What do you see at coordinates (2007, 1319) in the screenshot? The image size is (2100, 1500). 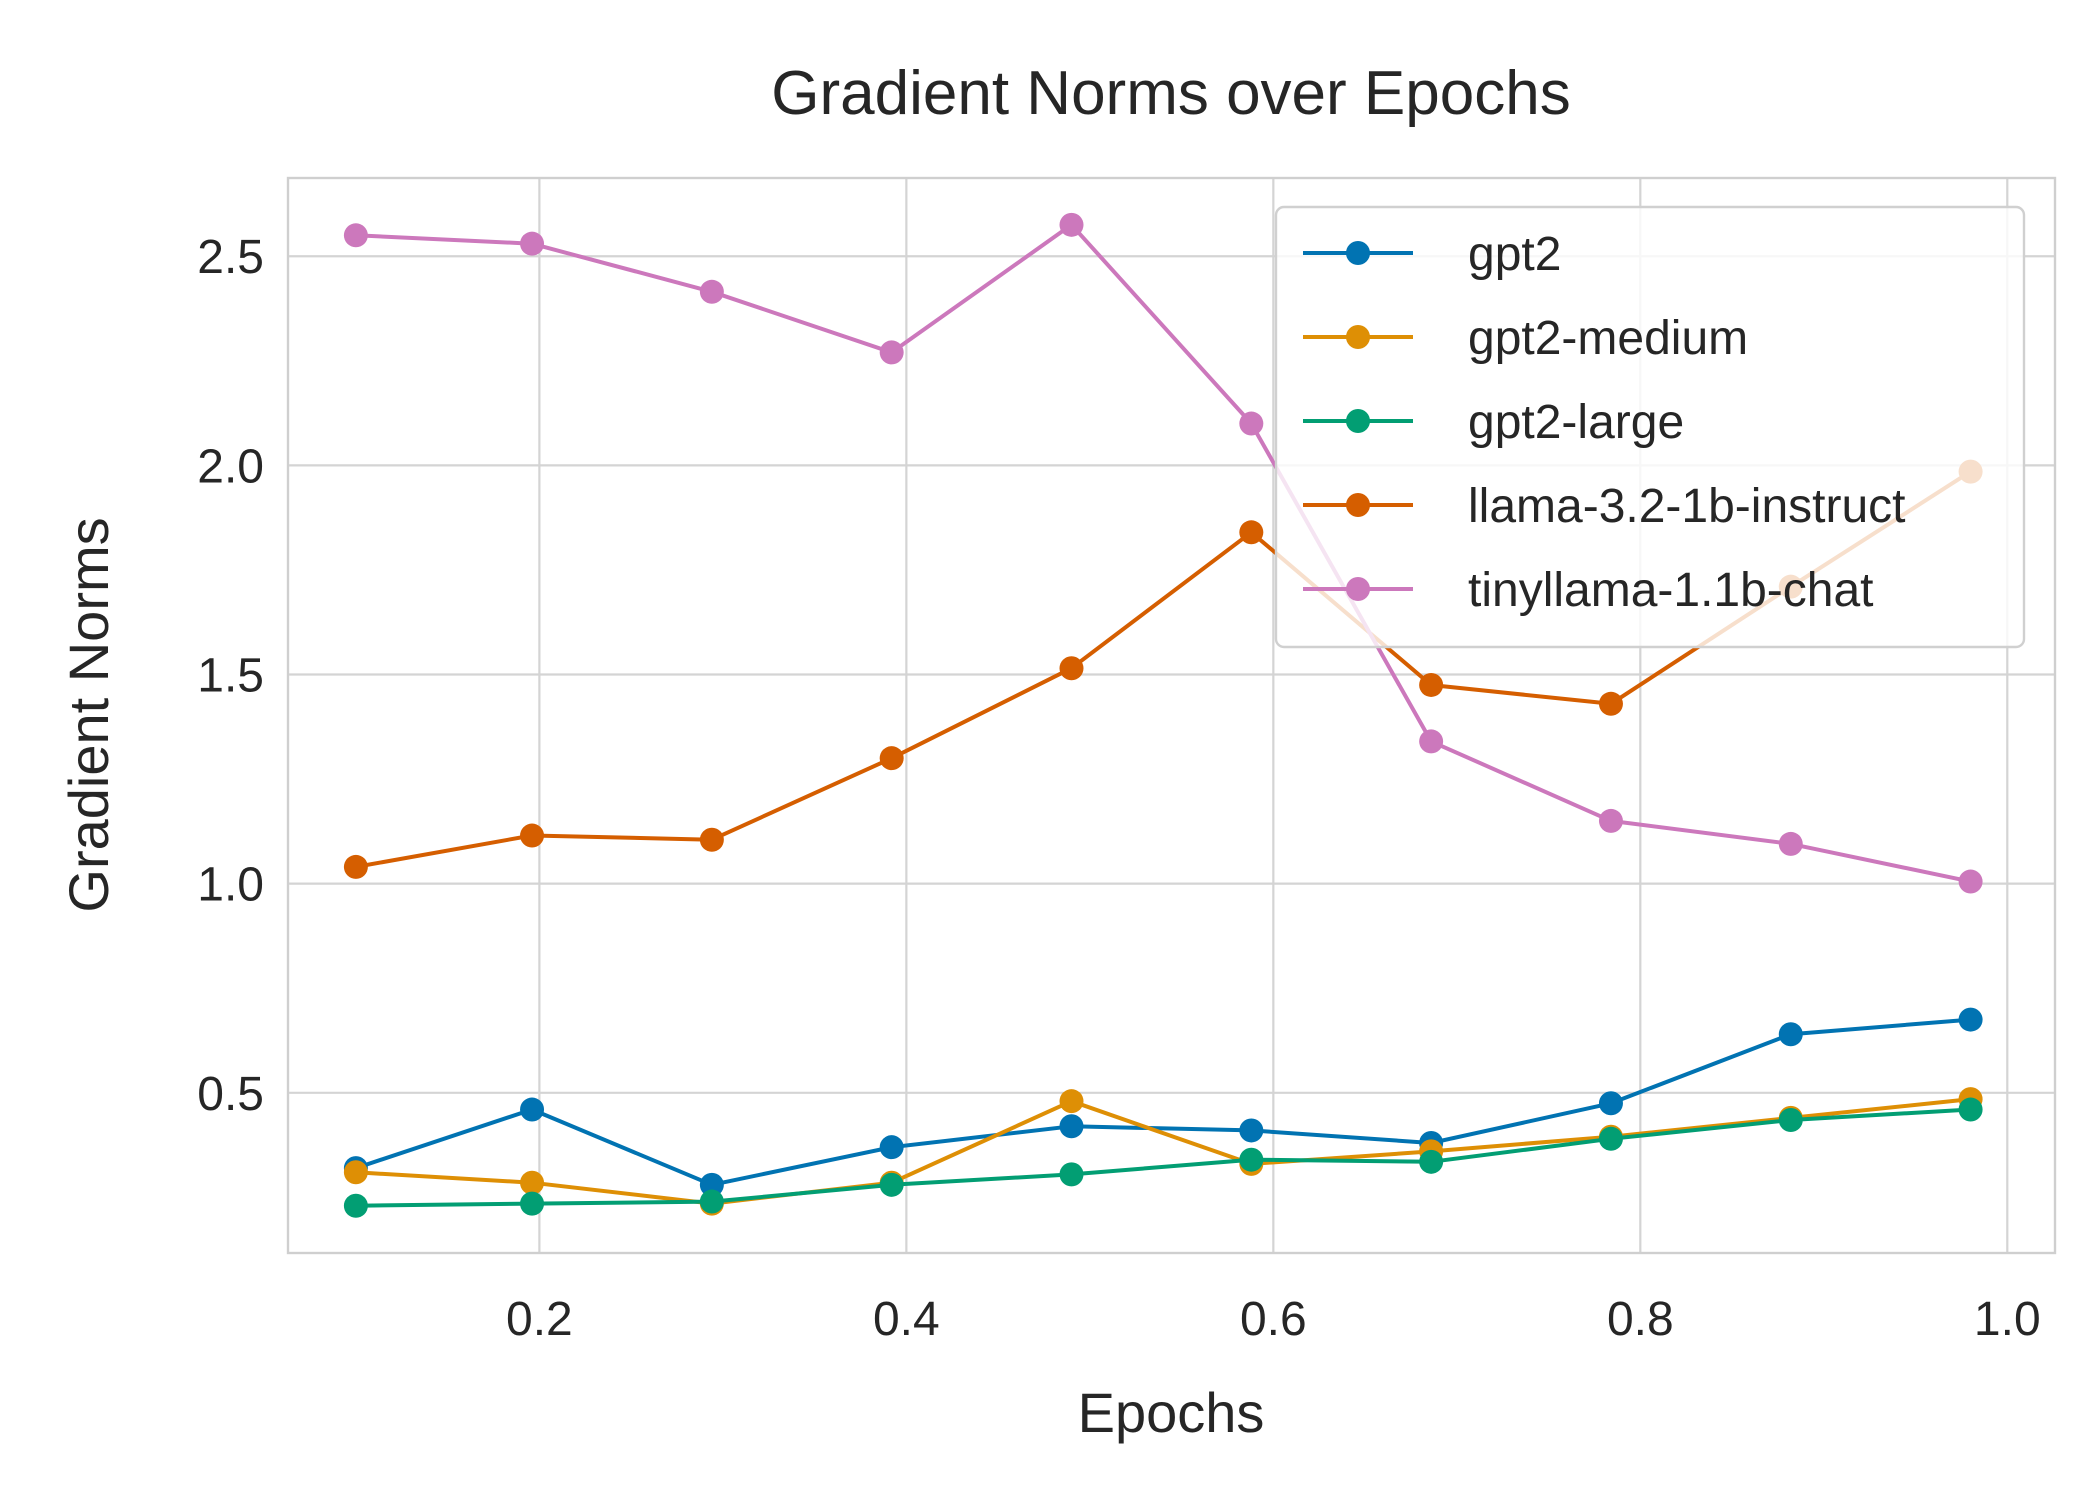 I see `x-tick-label: 1.0` at bounding box center [2007, 1319].